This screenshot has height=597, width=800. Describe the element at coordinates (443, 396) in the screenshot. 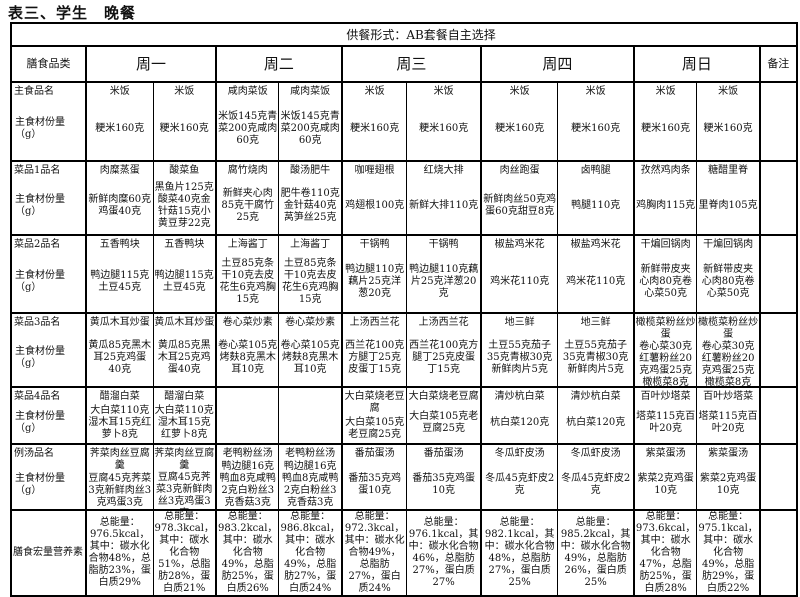

I see `dish-name: 大白菜烧老豆腐` at that location.